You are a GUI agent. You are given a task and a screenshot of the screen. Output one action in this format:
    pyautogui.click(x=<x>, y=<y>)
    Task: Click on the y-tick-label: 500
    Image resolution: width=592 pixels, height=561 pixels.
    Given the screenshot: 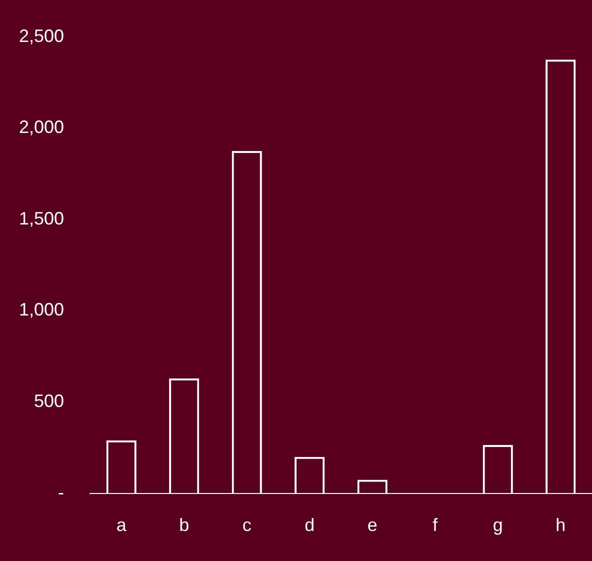 What is the action you would take?
    pyautogui.click(x=49, y=401)
    